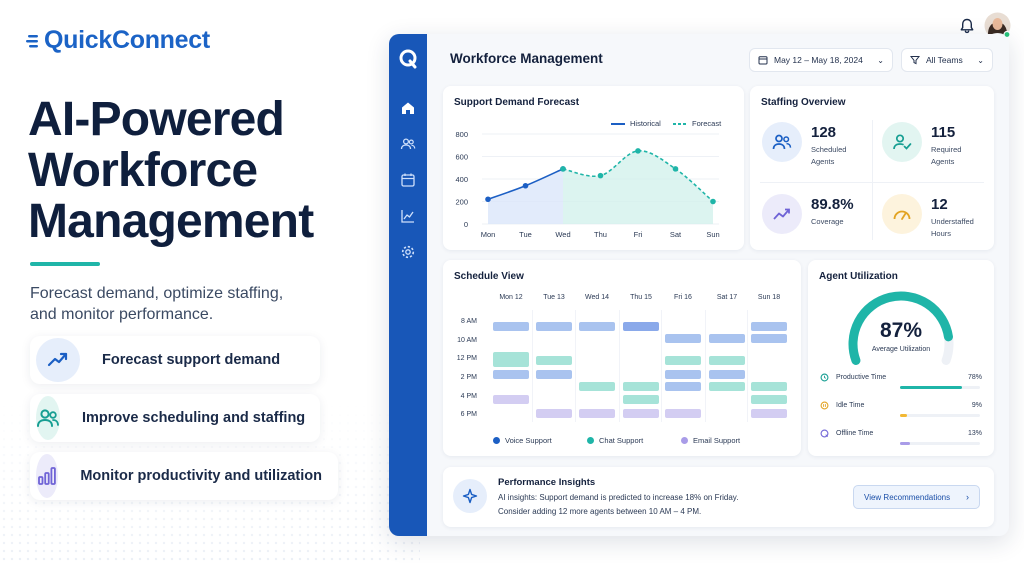 This screenshot has width=1024, height=563. I want to click on x-tick-label: Wed, so click(562, 234).